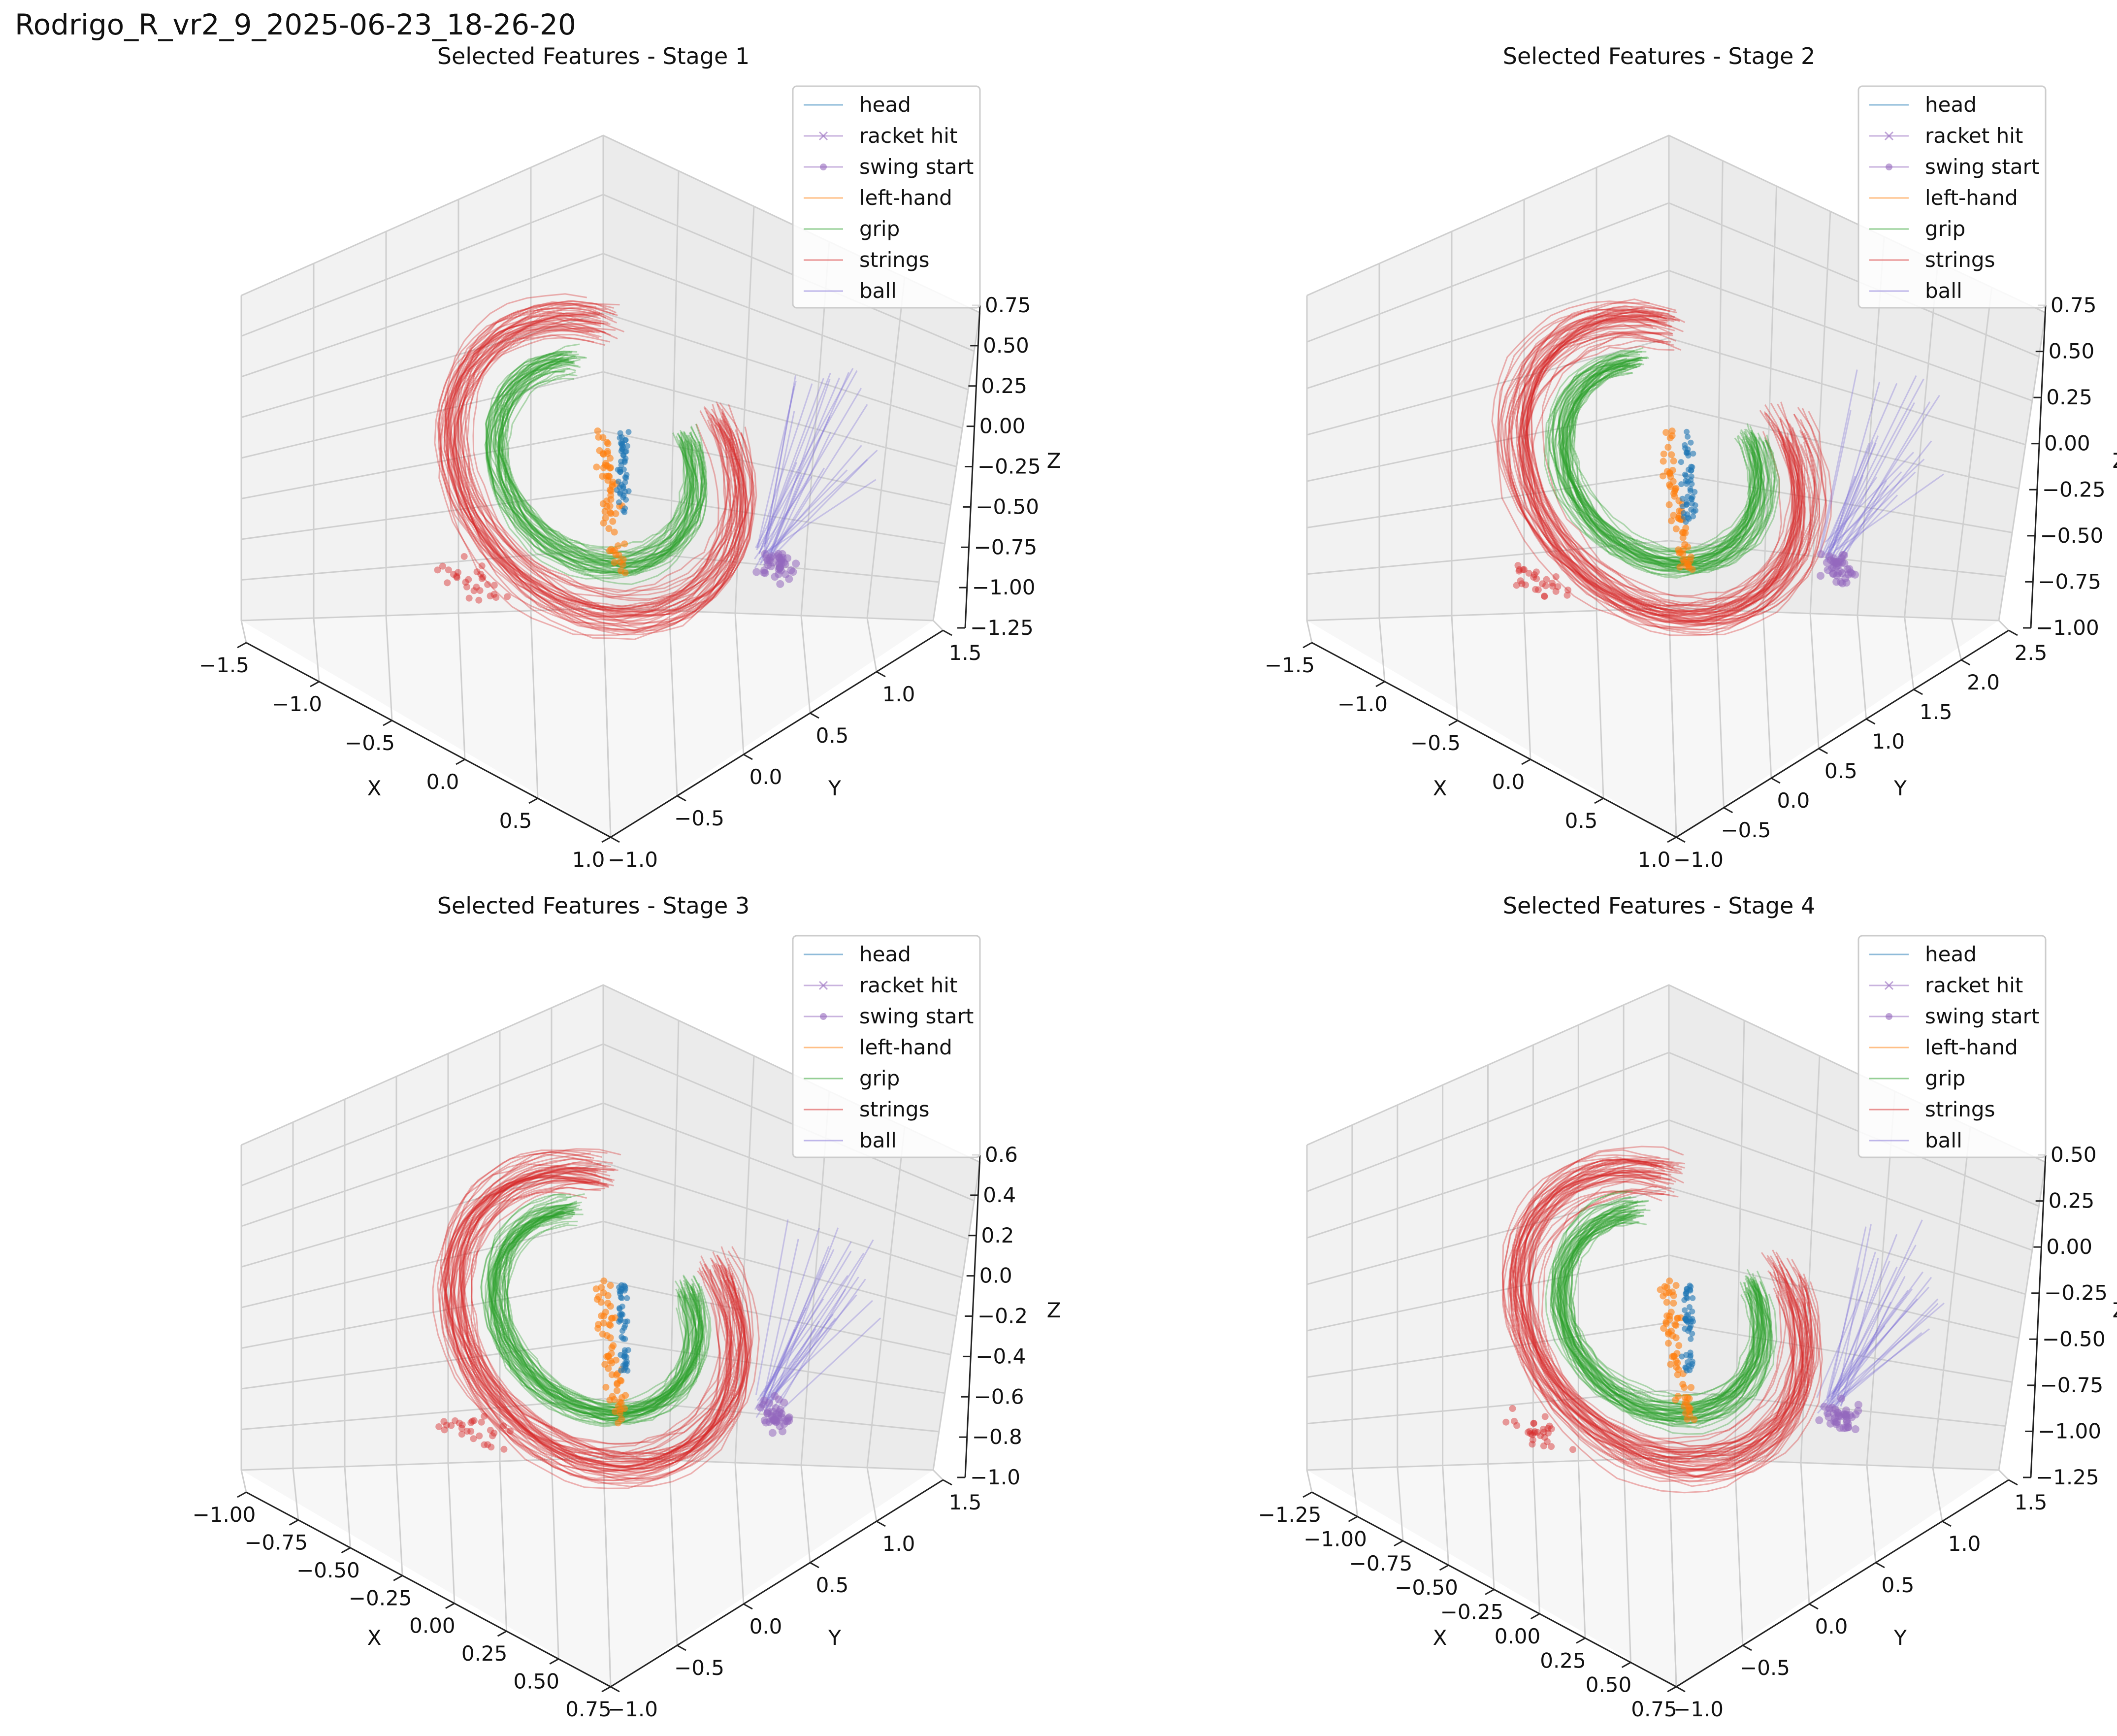  Describe the element at coordinates (537, 1682) in the screenshot. I see `x-tick-label: 0.50` at that location.